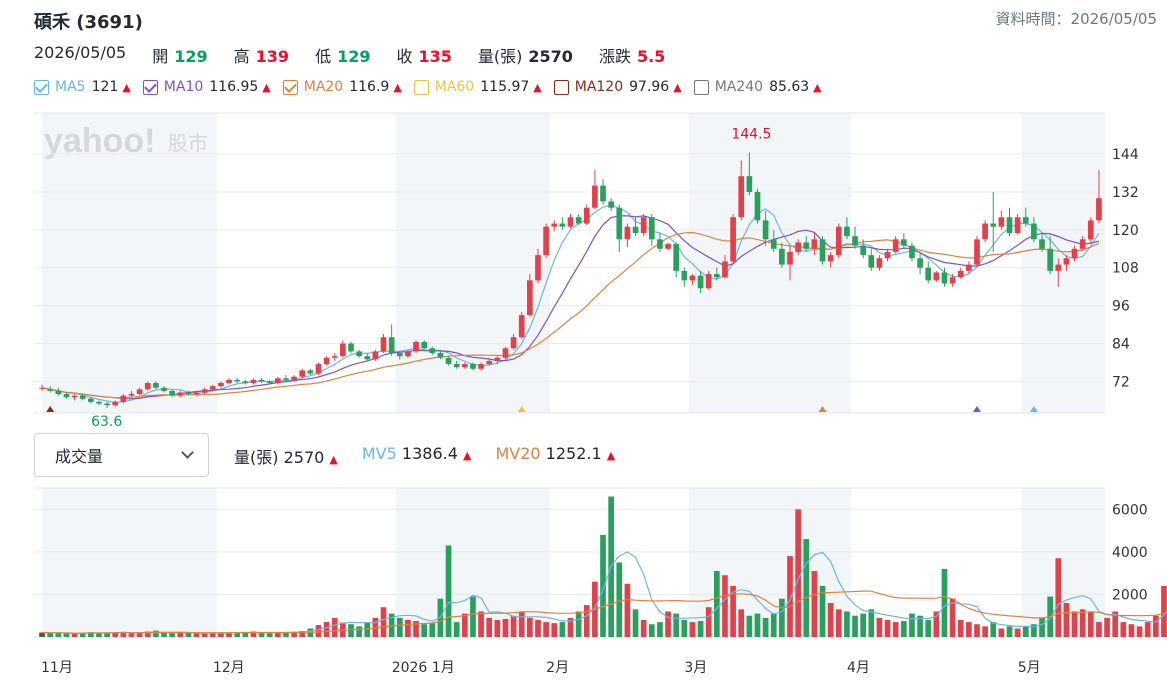 This screenshot has height=695, width=1167. Describe the element at coordinates (757, 87) in the screenshot. I see `ma-toggle-ma240: MA240 85.63 ▲` at that location.